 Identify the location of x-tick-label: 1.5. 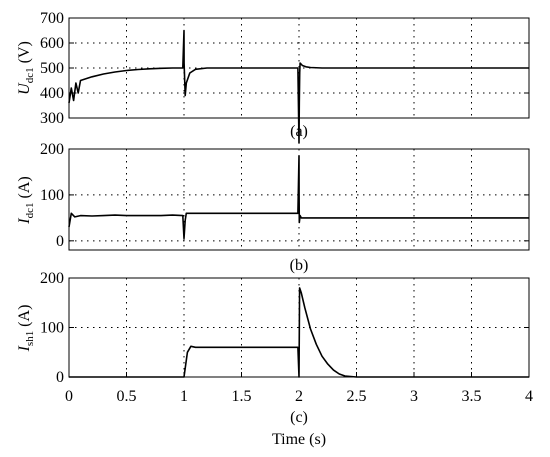
(242, 396).